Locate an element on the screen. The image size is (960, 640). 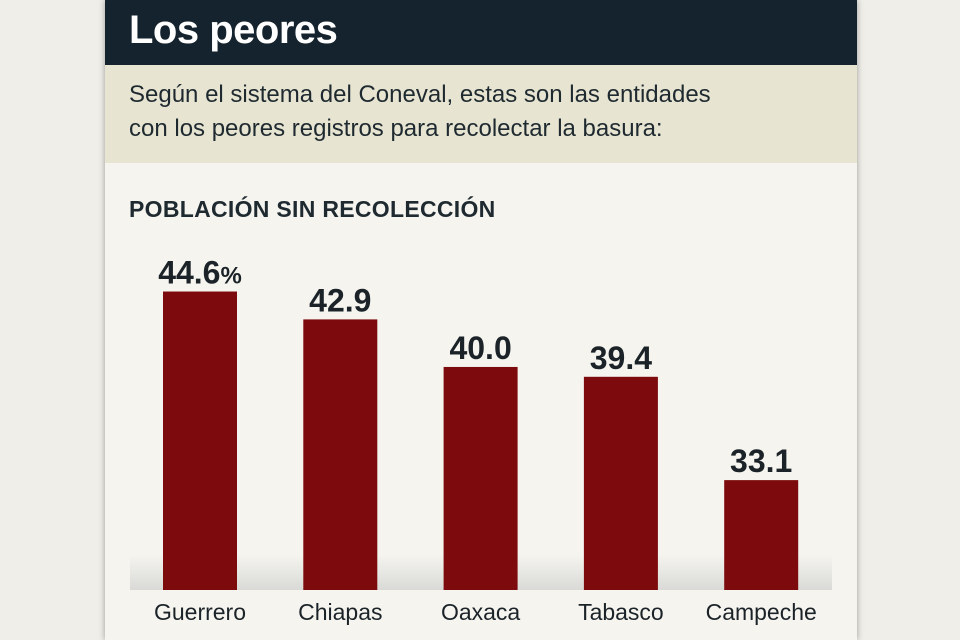
chart-title: POBLACIÓN SIN RECOLECCIÓN is located at coordinates (312, 209).